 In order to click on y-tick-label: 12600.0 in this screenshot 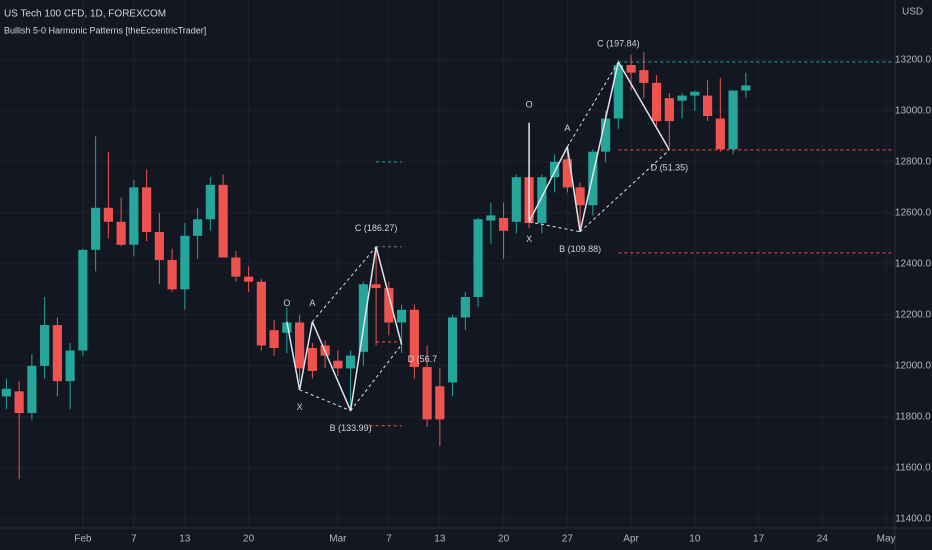, I will do `click(913, 213)`.